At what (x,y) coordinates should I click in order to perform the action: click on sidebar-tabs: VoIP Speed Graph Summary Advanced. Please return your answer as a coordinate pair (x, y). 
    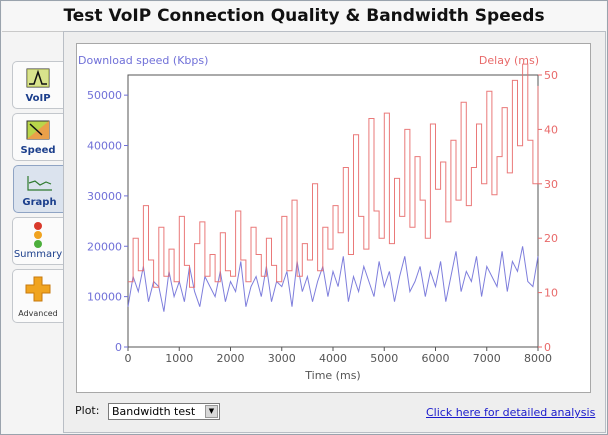
    Looking at the image, I should click on (33, 233).